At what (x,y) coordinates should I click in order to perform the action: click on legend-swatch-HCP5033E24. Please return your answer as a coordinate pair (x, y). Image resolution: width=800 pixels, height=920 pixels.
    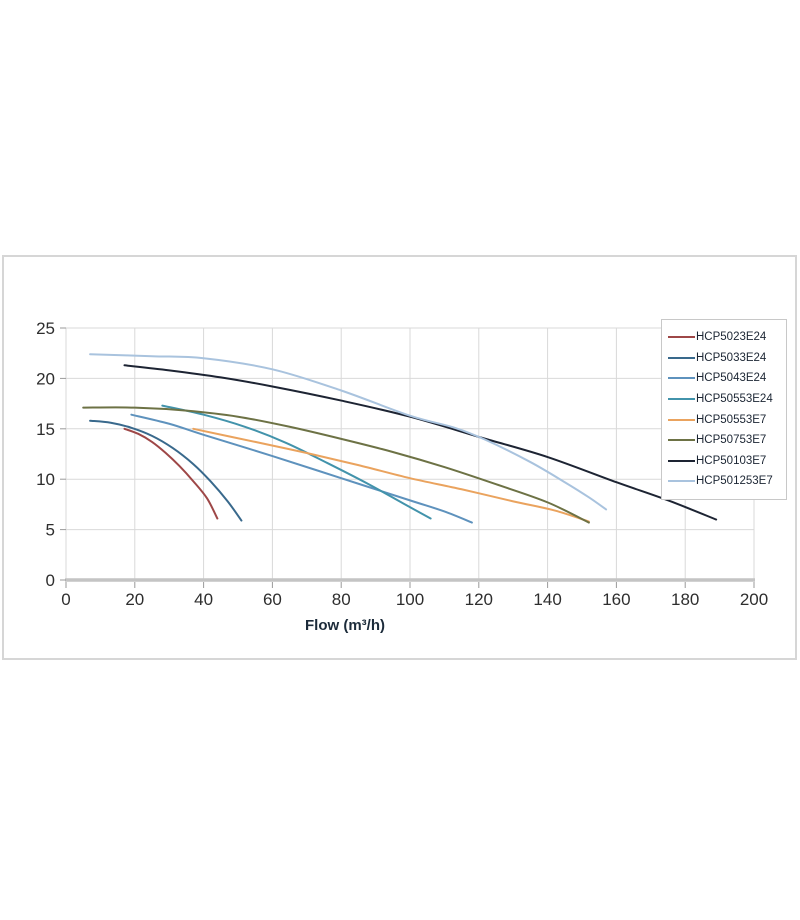
    Looking at the image, I should click on (681, 357).